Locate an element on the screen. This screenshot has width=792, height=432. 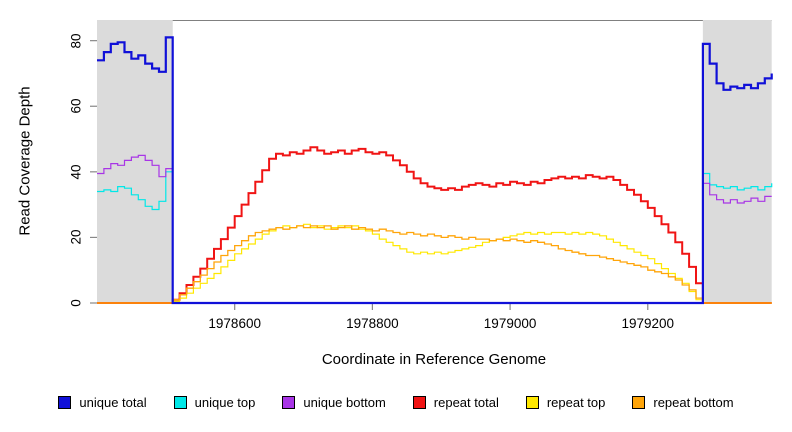
x-tick-label: 1978600 is located at coordinates (234, 323).